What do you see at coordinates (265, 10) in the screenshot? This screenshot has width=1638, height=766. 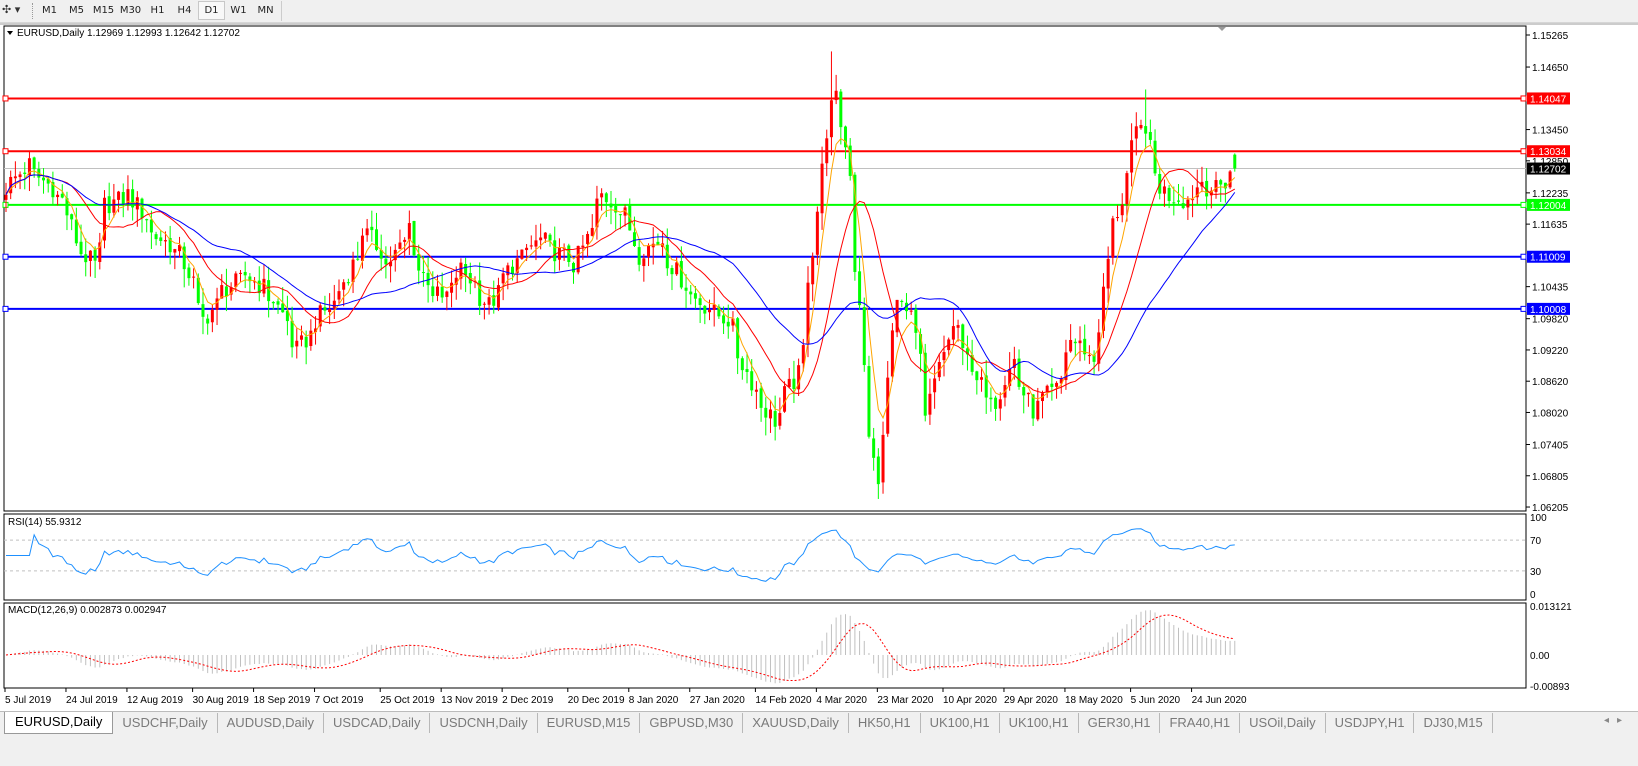 I see `timeframe-mn-button: MN` at bounding box center [265, 10].